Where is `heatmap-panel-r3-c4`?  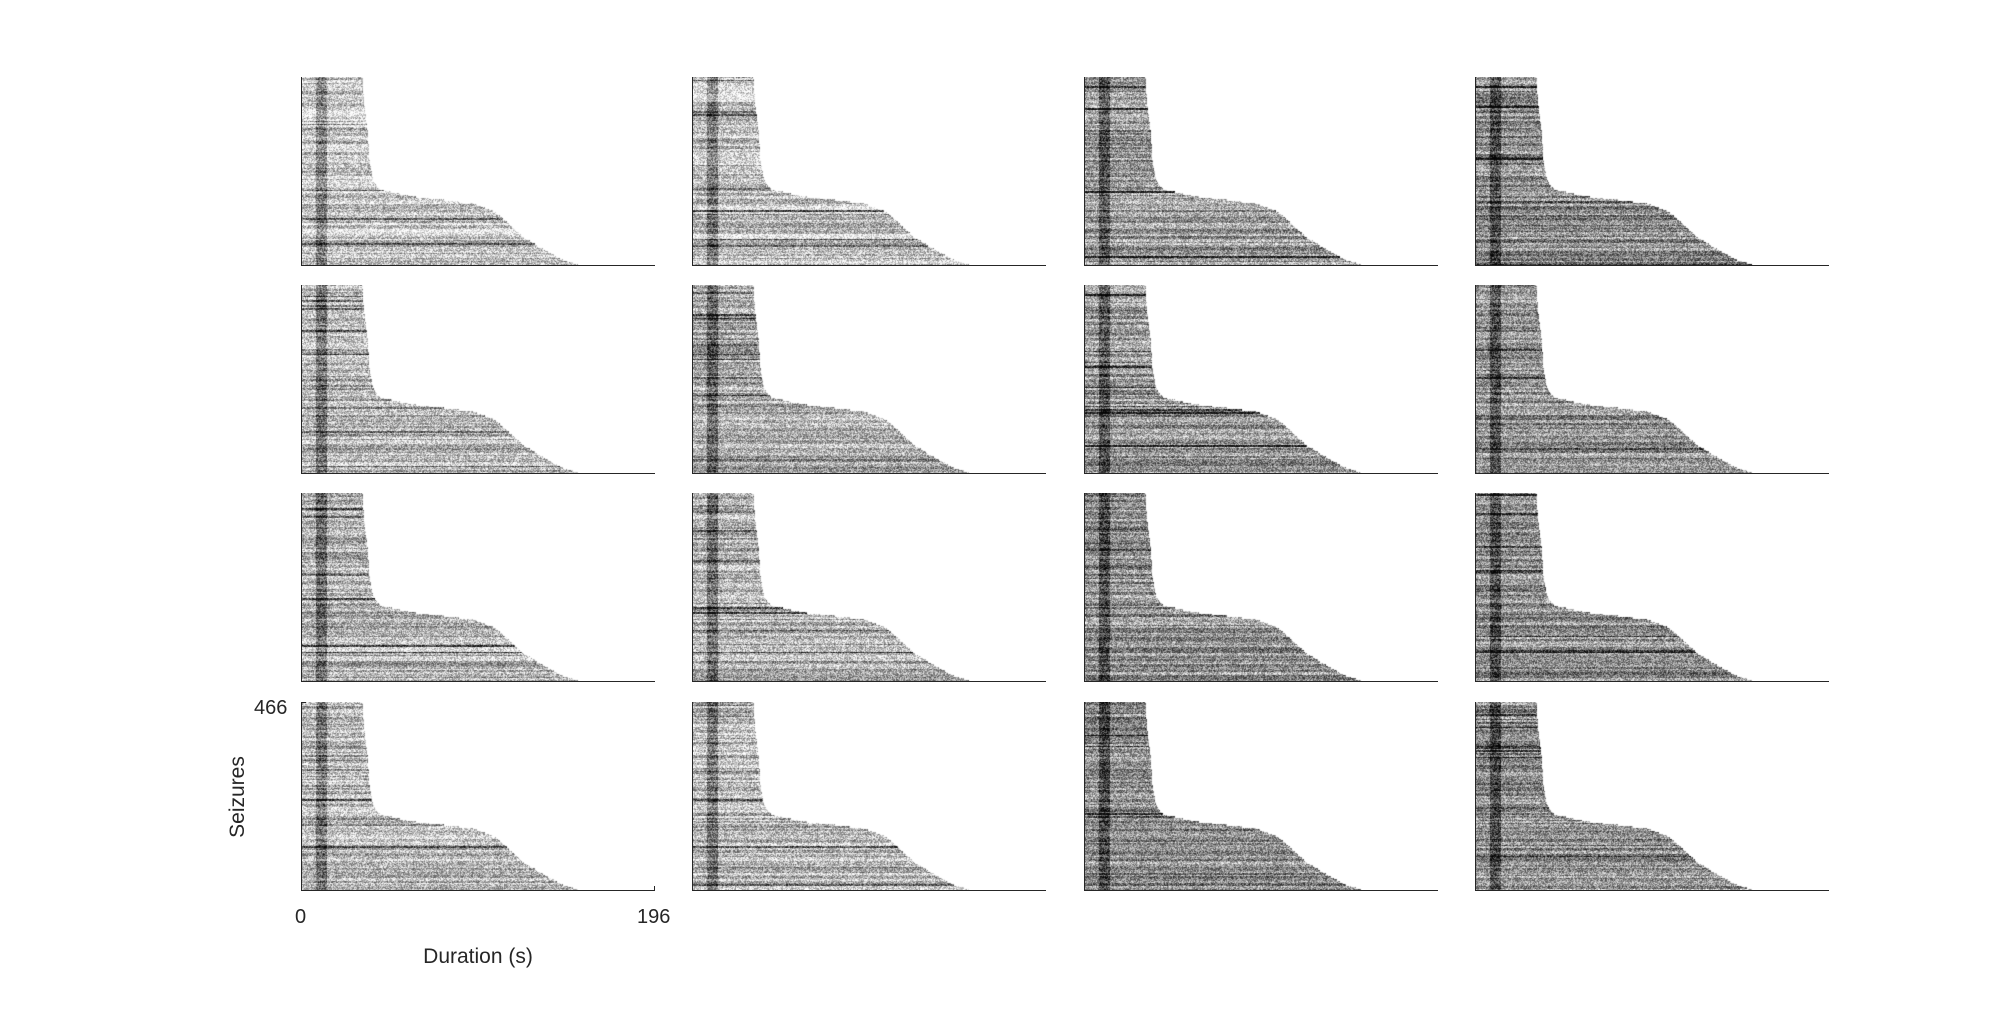 heatmap-panel-r3-c4 is located at coordinates (1652, 587).